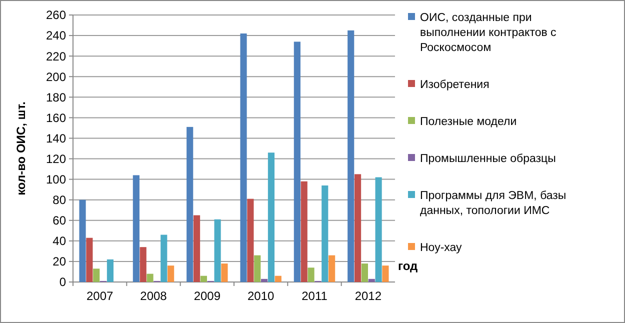 The width and height of the screenshot is (625, 323). What do you see at coordinates (154, 296) in the screenshot?
I see `x-tick-label: 2008` at bounding box center [154, 296].